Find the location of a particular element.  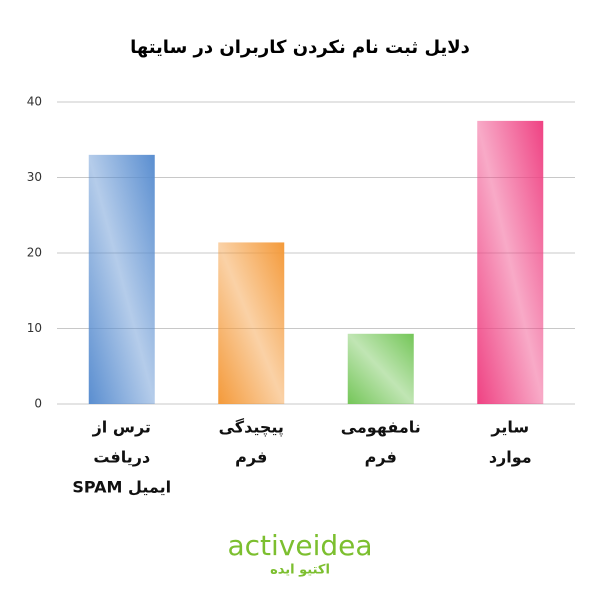

y-tick-label: 20 is located at coordinates (34, 253).